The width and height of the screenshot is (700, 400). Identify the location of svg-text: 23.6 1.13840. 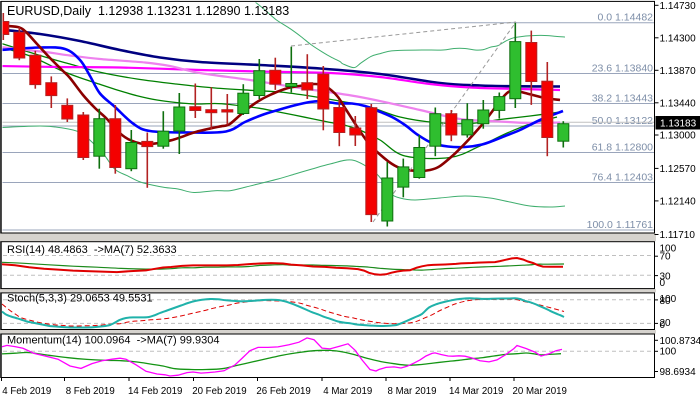
(622, 68).